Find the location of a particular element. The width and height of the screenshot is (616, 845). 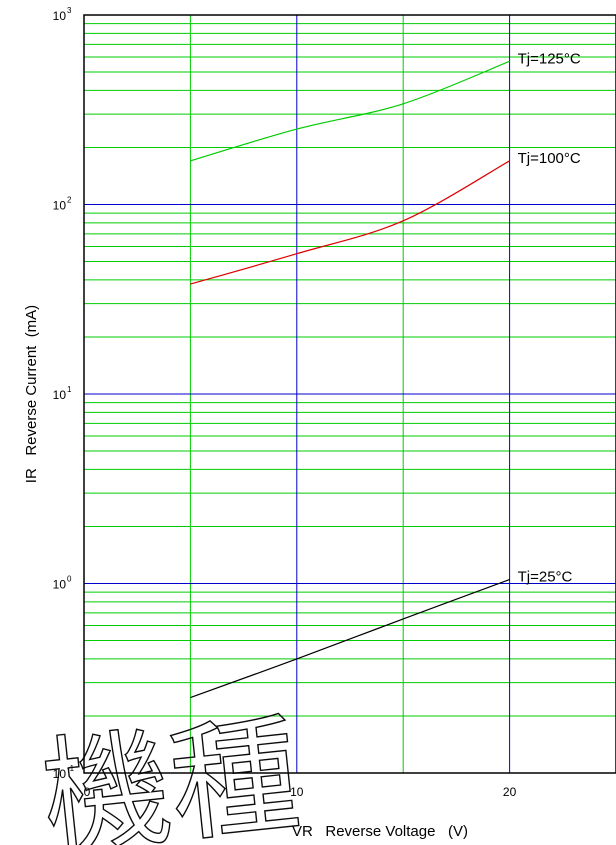

series-labels: Tj=125°C Tj=100°C Tj=25°C is located at coordinates (549, 317).